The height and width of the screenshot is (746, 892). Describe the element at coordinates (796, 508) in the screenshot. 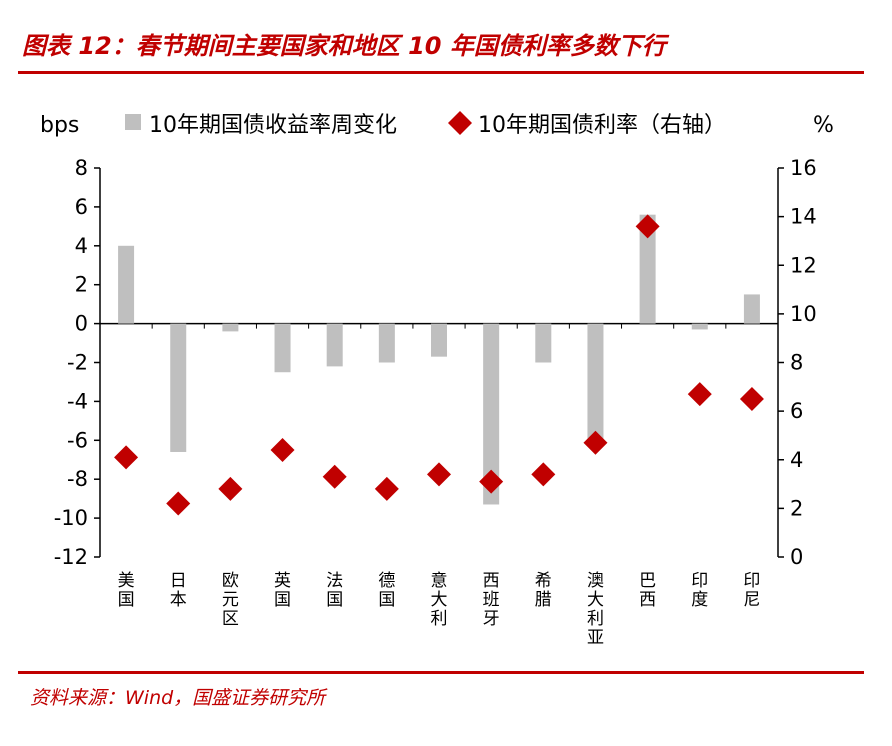

I see `right-tick-label: 2` at that location.